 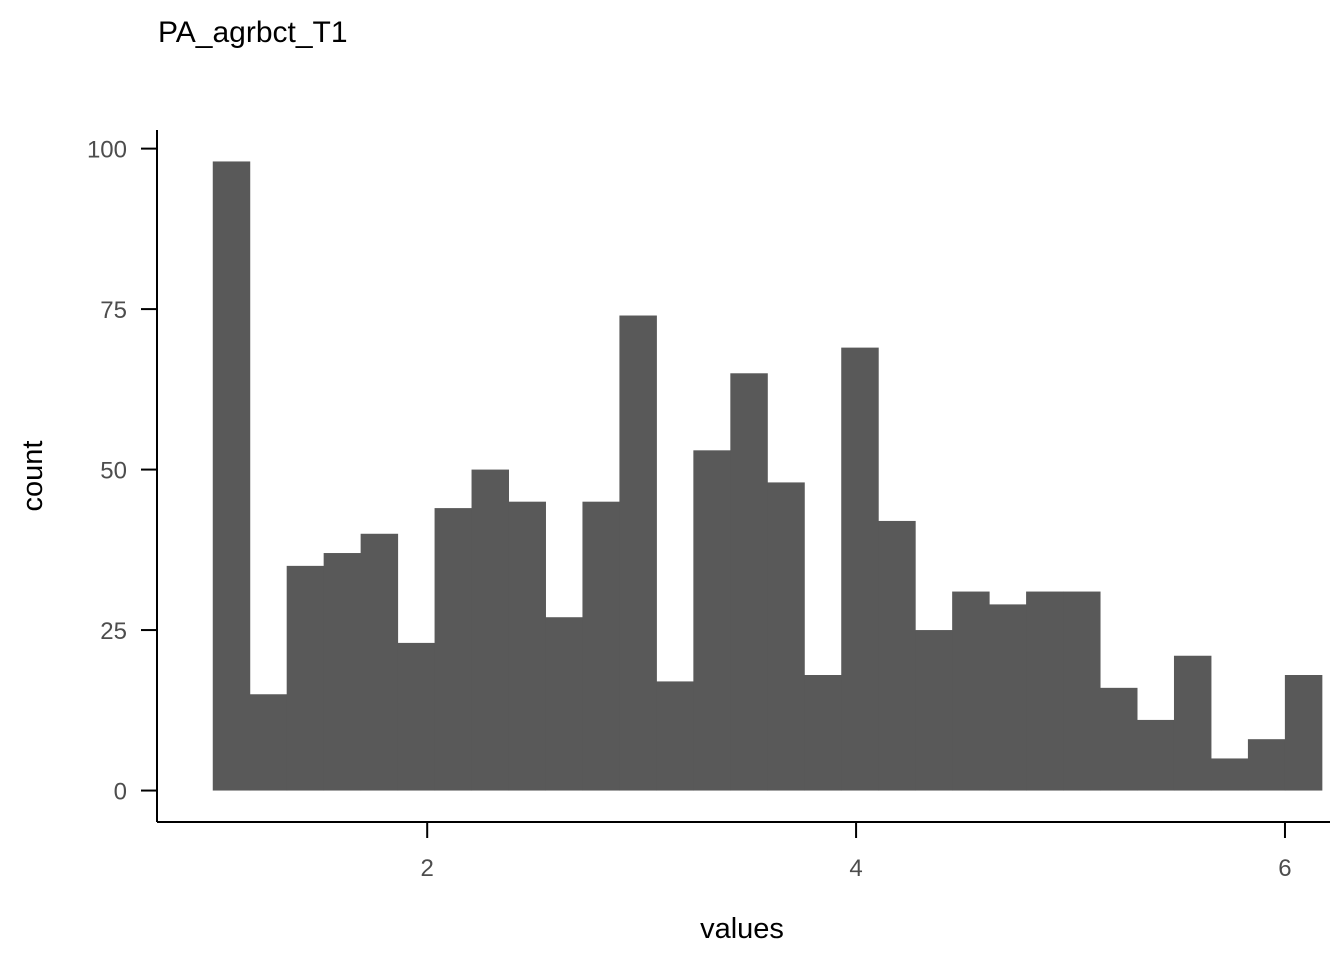 I want to click on y-axis-title: count, so click(x=33, y=476).